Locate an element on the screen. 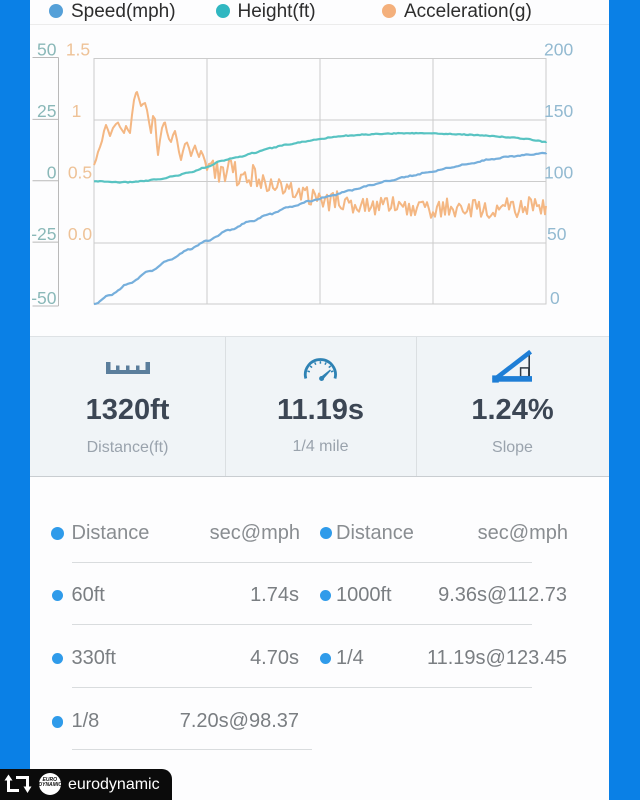  svg-text: 150 is located at coordinates (558, 111).